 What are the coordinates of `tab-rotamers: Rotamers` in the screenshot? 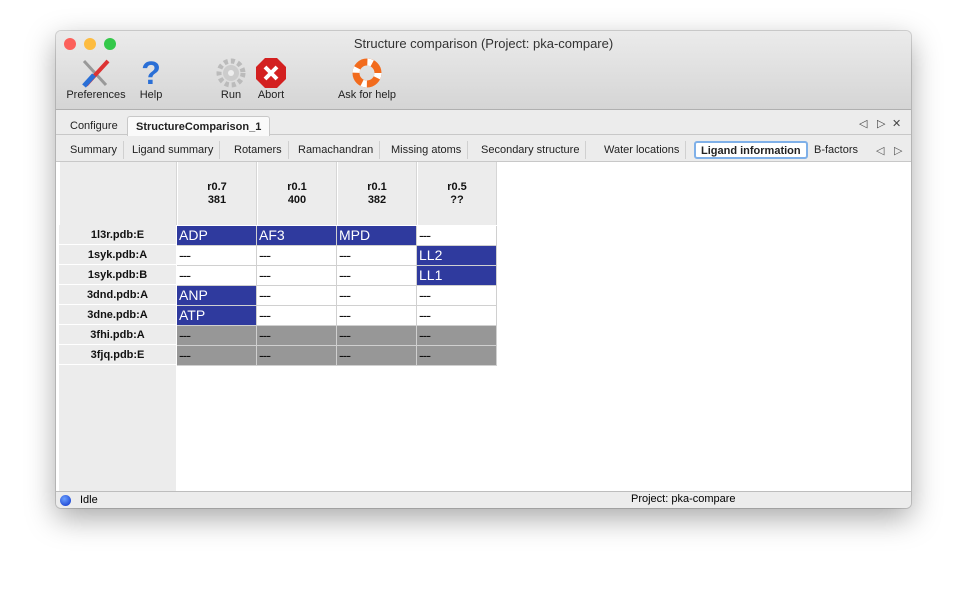 It's located at (258, 150).